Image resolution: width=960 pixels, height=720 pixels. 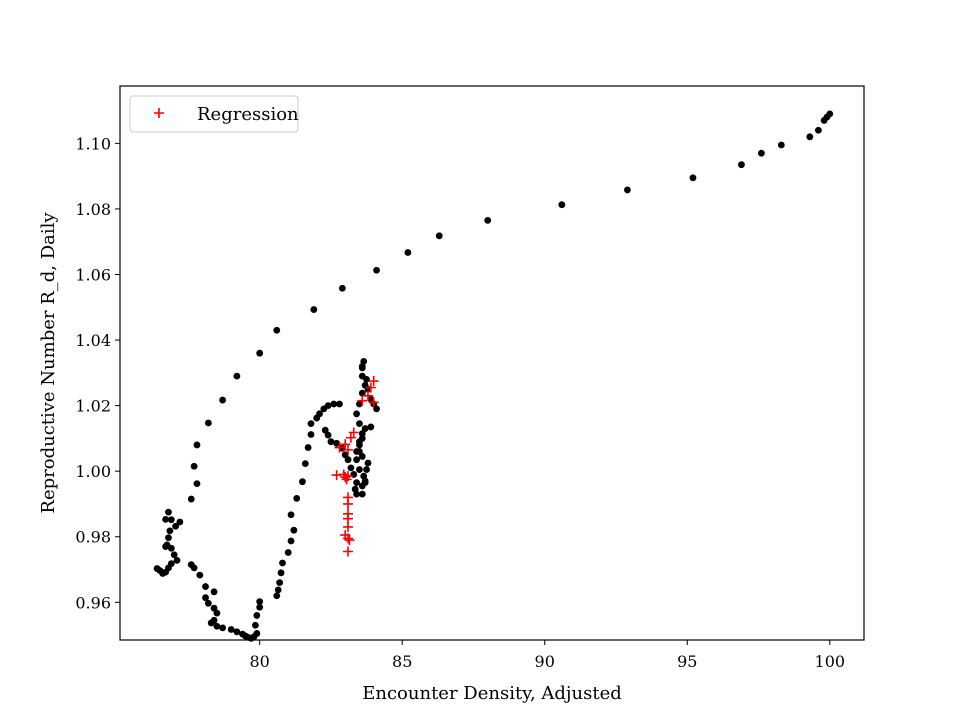 What do you see at coordinates (93, 143) in the screenshot?
I see `y-tick-label: 1.10` at bounding box center [93, 143].